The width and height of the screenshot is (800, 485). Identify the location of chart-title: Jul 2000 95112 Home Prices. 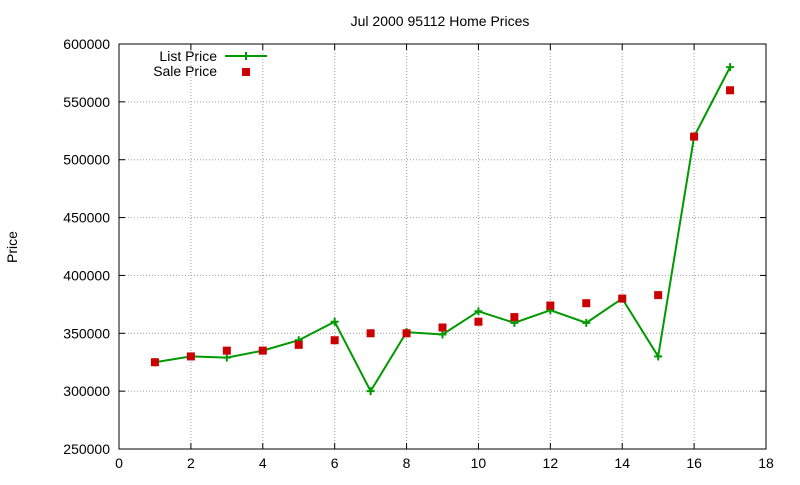
(440, 21).